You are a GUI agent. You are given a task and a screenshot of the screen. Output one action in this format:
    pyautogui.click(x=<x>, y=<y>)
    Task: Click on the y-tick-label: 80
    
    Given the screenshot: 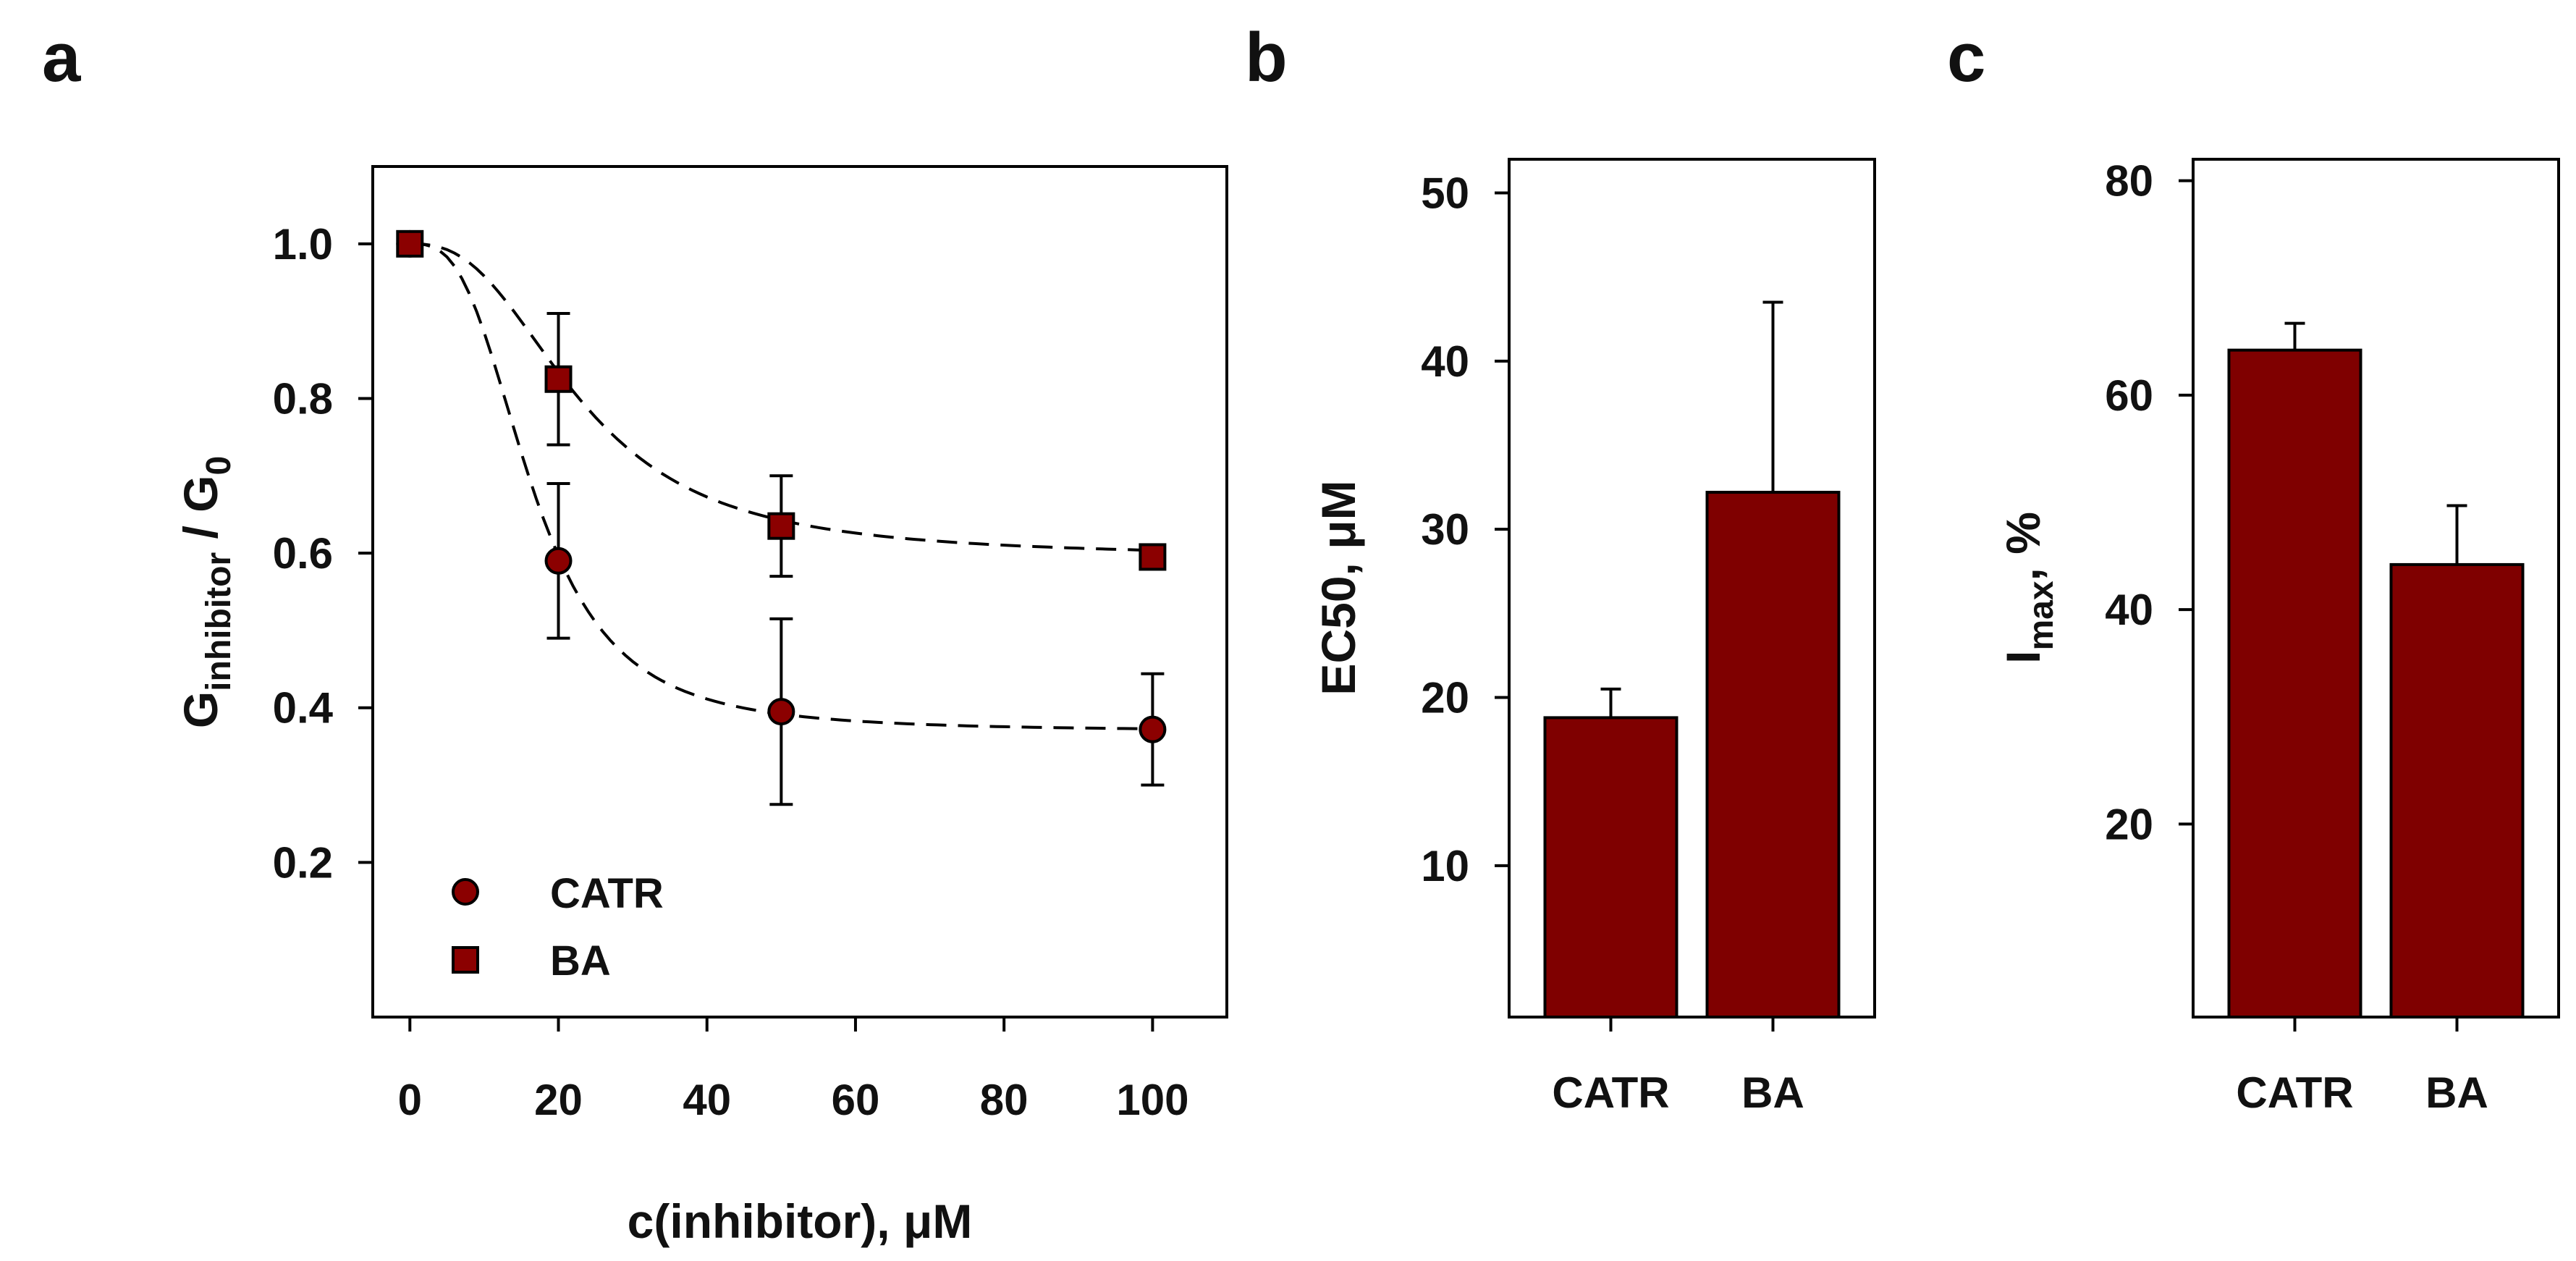 What is the action you would take?
    pyautogui.click(x=2129, y=181)
    